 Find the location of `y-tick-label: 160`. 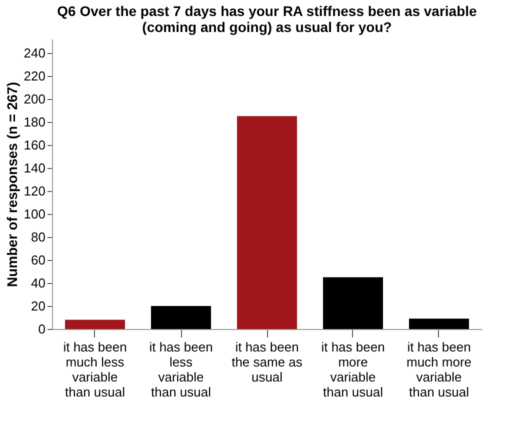

y-tick-label: 160 is located at coordinates (35, 144).